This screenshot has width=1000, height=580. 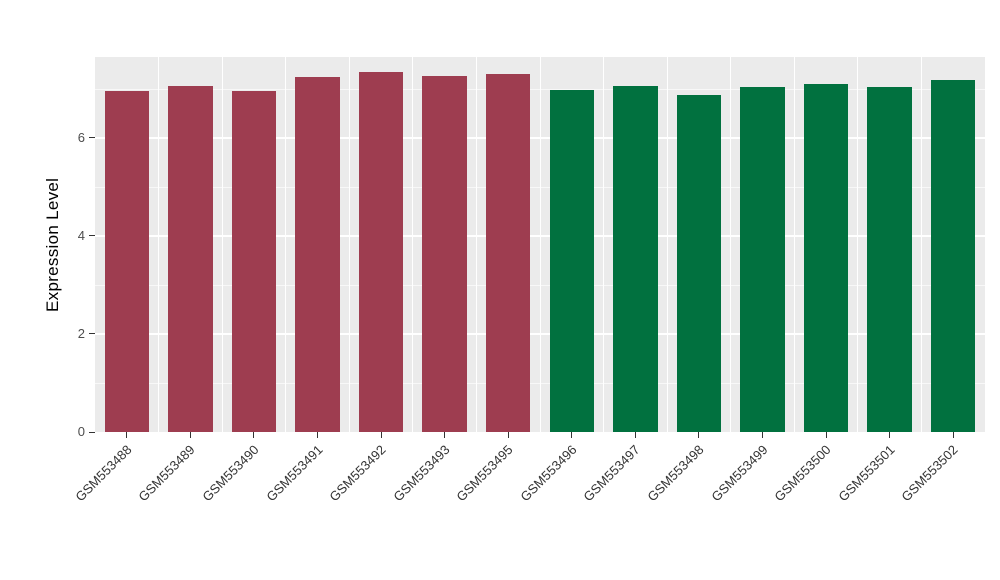 I want to click on x-tick-mark-GSM553495, so click(x=508, y=435).